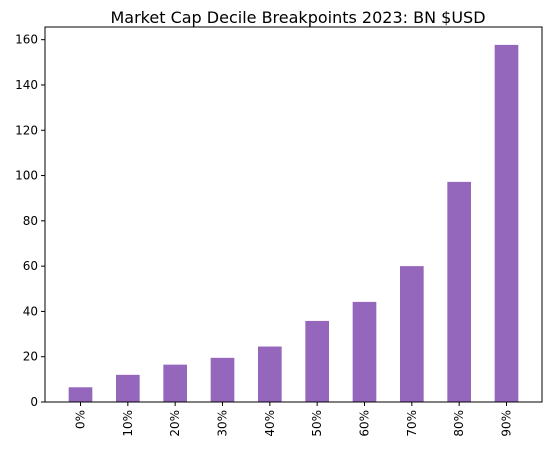 The height and width of the screenshot is (456, 552). I want to click on y-tick-label: 40, so click(30, 311).